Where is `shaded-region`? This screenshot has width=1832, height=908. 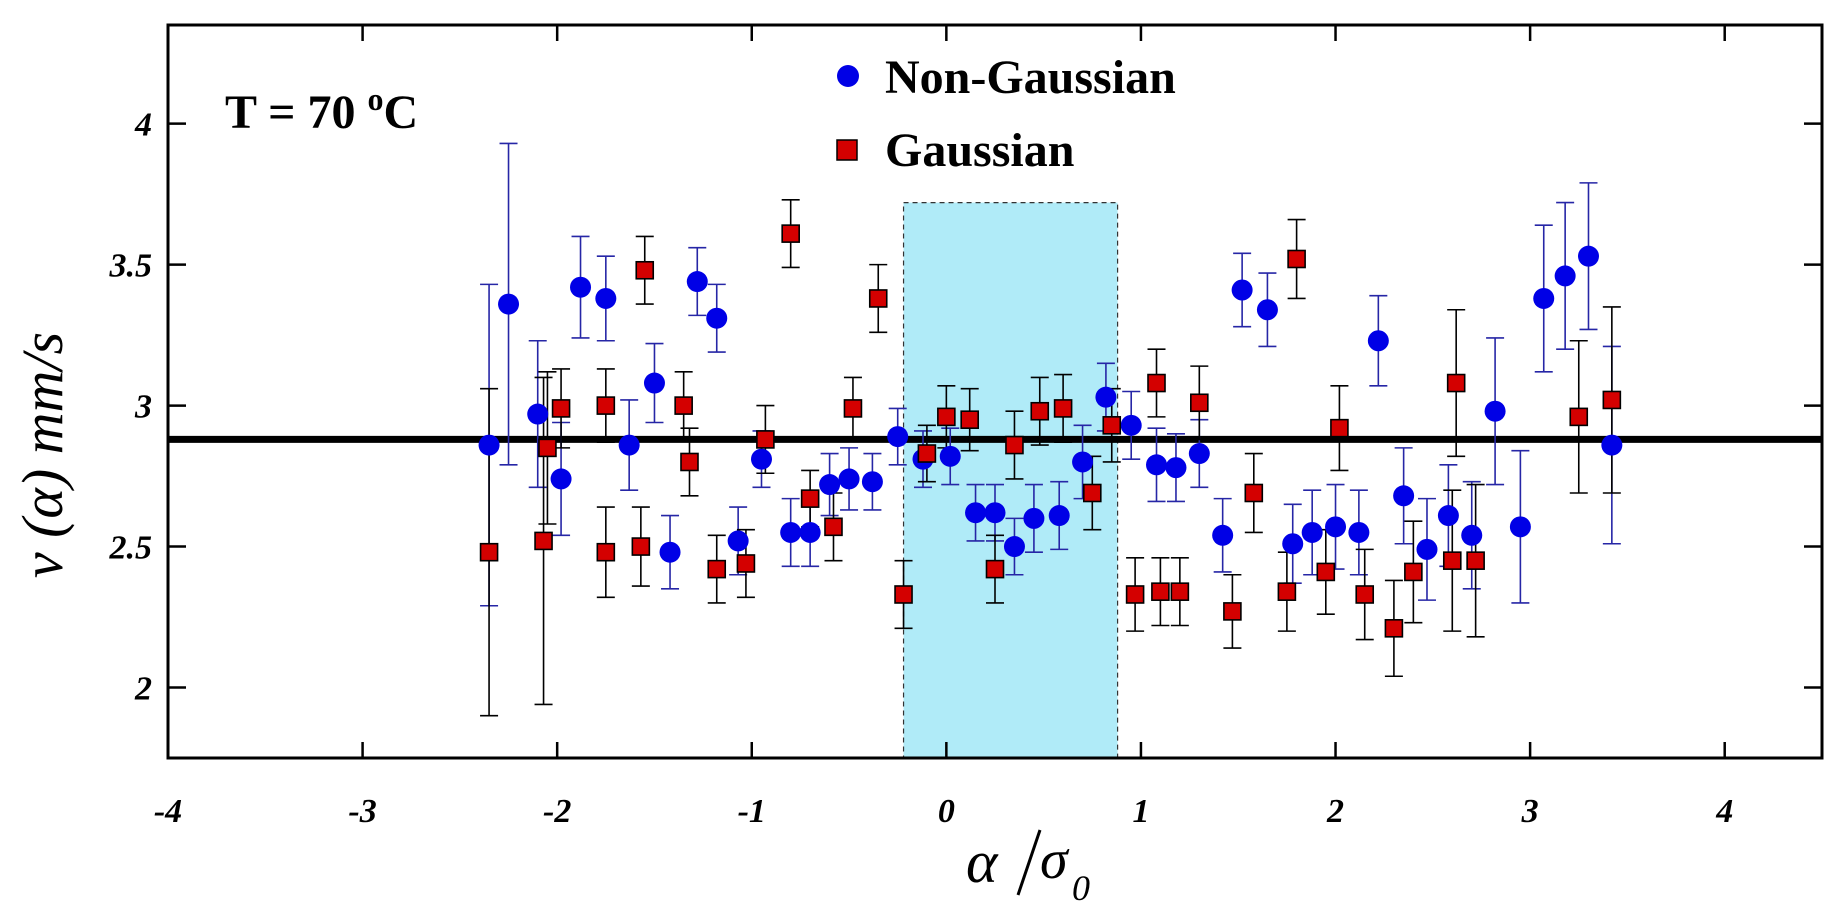 shaded-region is located at coordinates (1010, 480).